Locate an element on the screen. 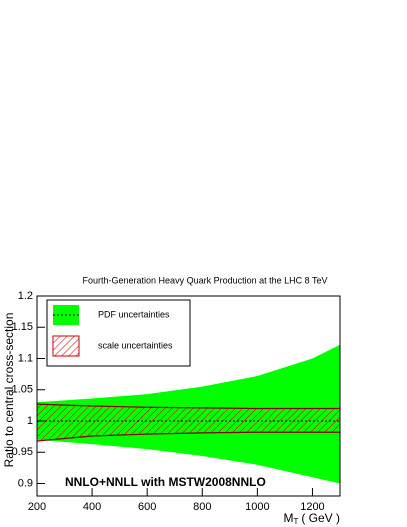 The width and height of the screenshot is (407, 527). y-tick-label: 1.2 is located at coordinates (25, 296).